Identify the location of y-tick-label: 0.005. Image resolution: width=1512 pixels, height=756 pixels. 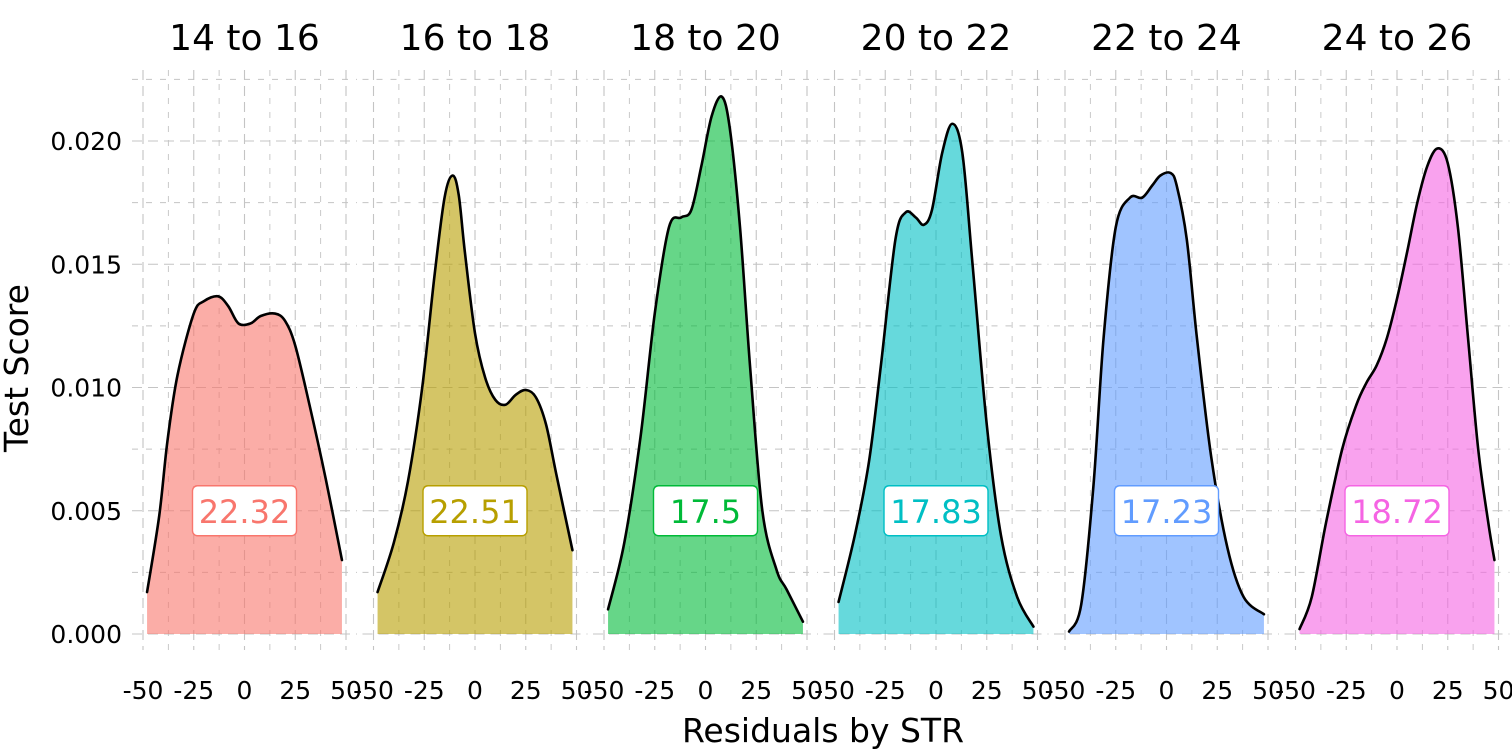
(86, 511).